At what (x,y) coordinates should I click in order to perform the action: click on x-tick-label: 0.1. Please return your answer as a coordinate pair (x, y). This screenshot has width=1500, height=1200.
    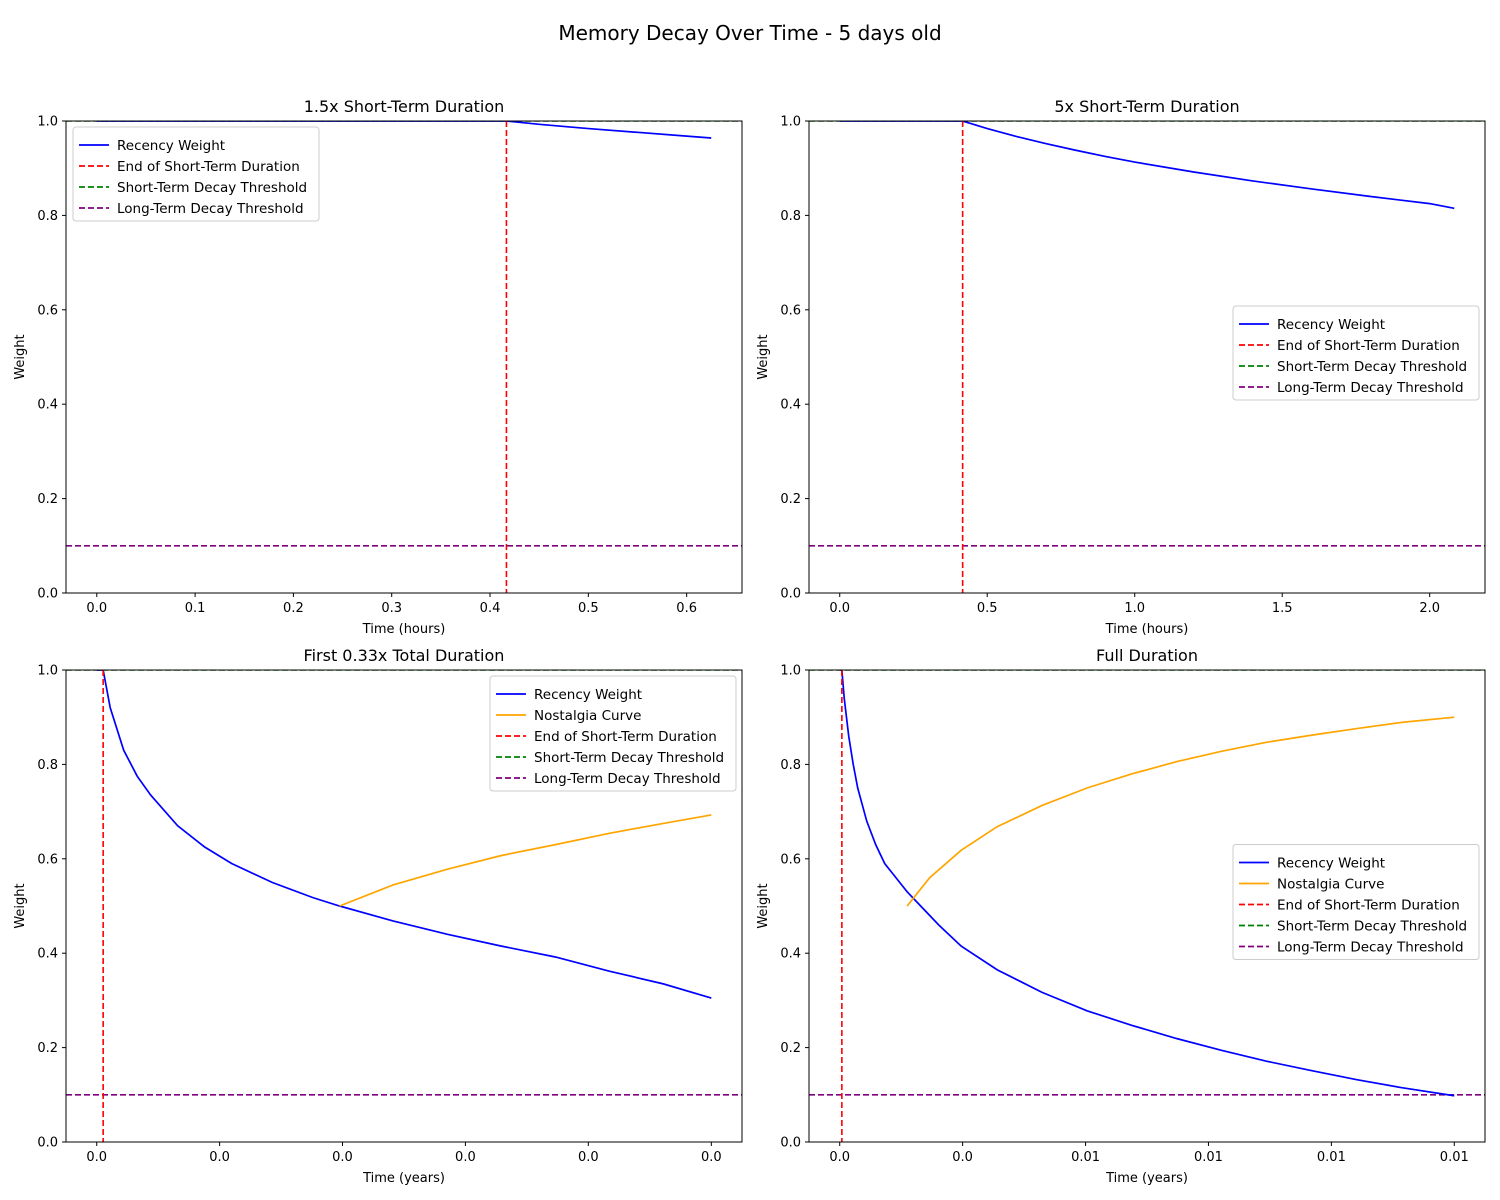
    Looking at the image, I should click on (195, 608).